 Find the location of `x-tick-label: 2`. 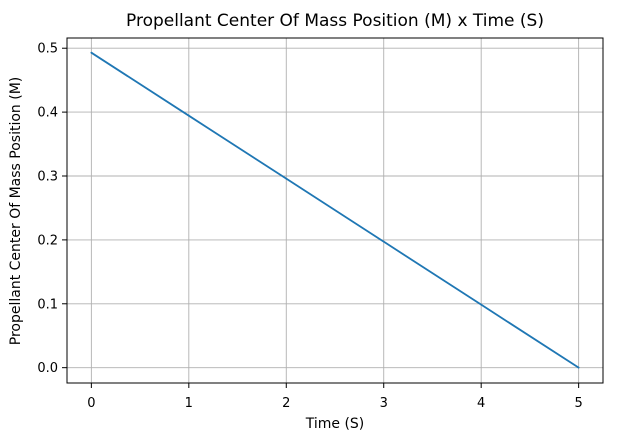

x-tick-label: 2 is located at coordinates (286, 403).